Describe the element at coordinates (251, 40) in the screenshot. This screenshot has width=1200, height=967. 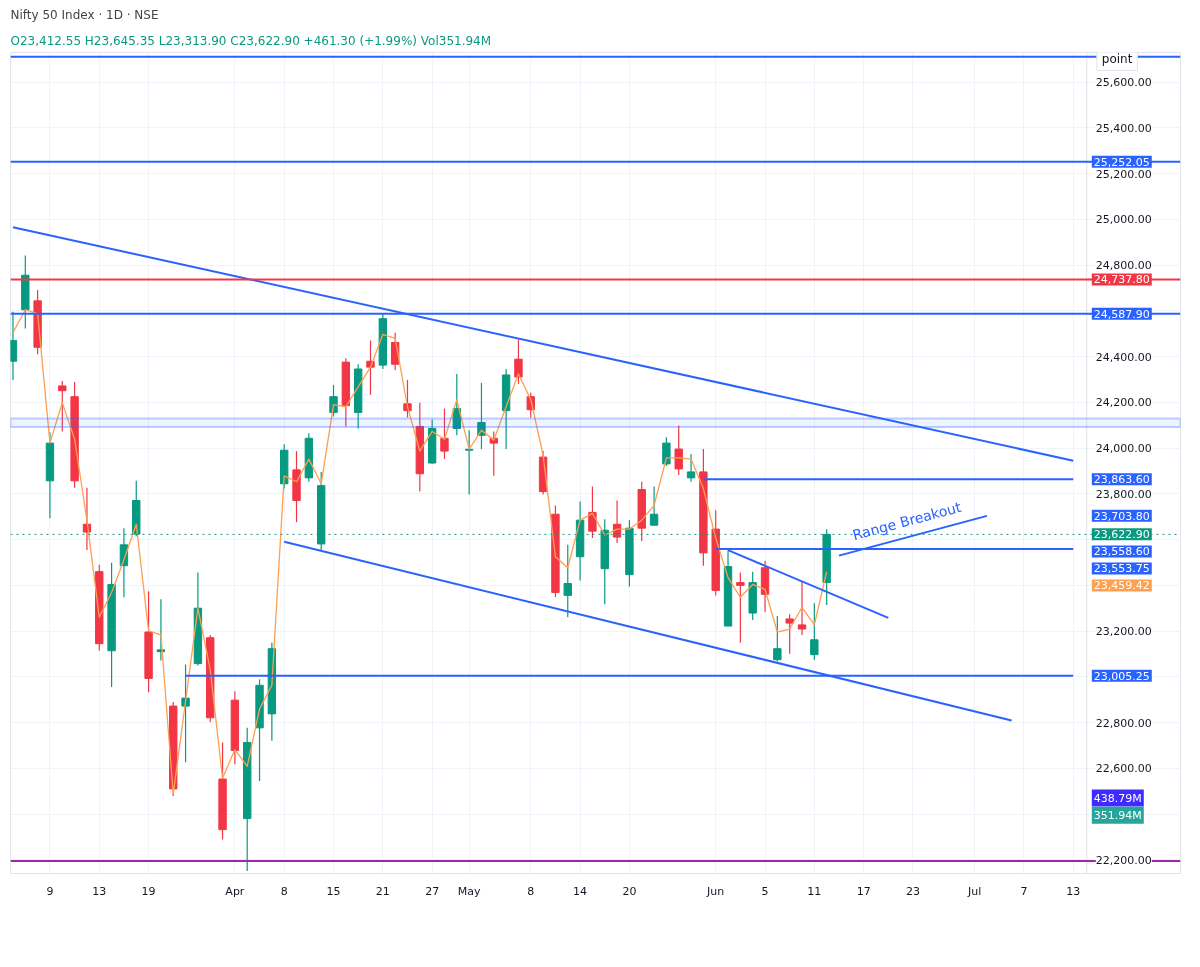
I see `chart-subtitle: O23,412.55 H23,645.35 L23,313.90 C23,622.90 +461.30 (+1.99%) Vol351.94M` at that location.